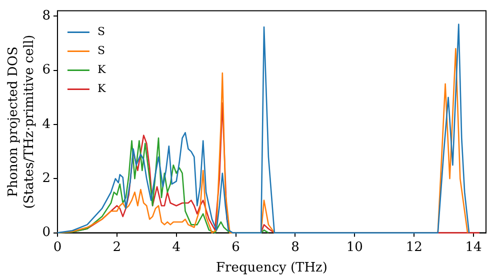 Image resolution: width=500 pixels, height=280 pixels. What do you see at coordinates (117, 247) in the screenshot?
I see `x-tick-label: 2` at bounding box center [117, 247].